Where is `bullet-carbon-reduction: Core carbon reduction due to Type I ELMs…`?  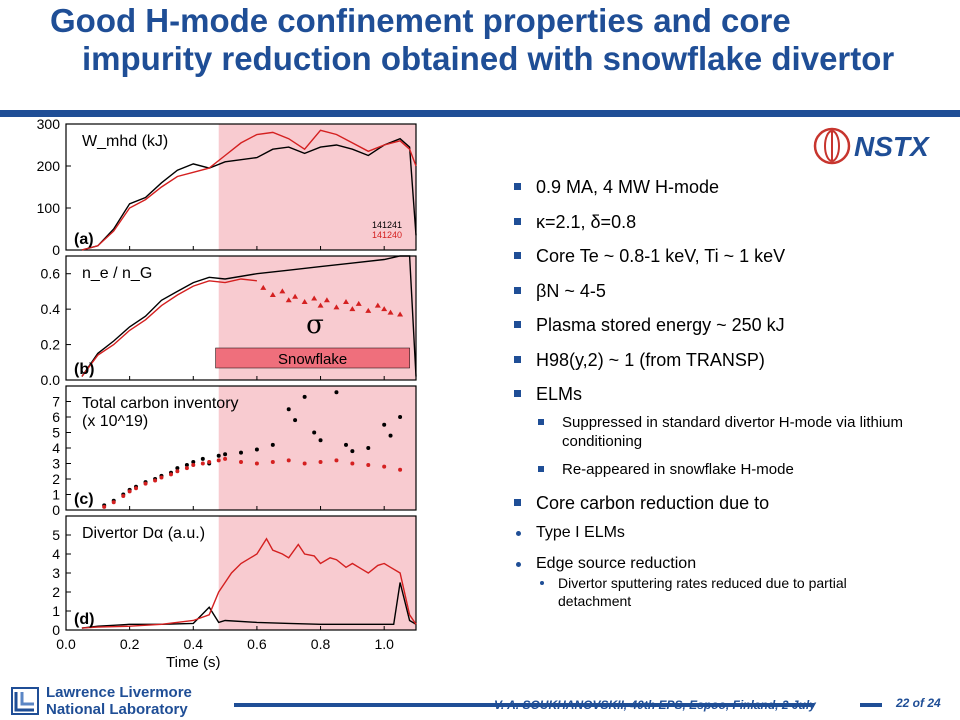 bullet-carbon-reduction: Core carbon reduction due to Type I ELMs… is located at coordinates (710, 551).